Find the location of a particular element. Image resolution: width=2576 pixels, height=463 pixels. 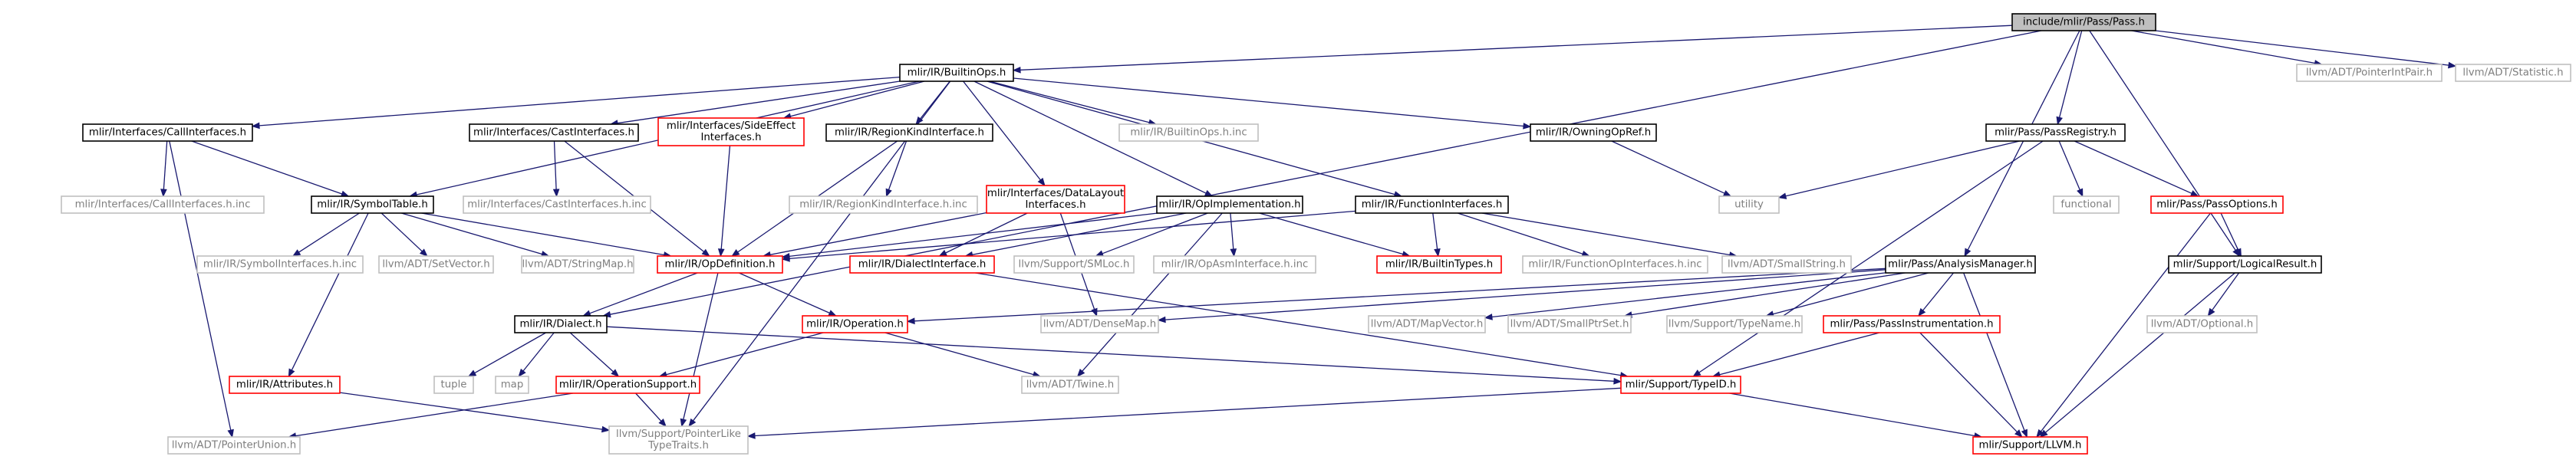

node-builtinops: mlir/IR/BuiltinOps.h is located at coordinates (956, 73).